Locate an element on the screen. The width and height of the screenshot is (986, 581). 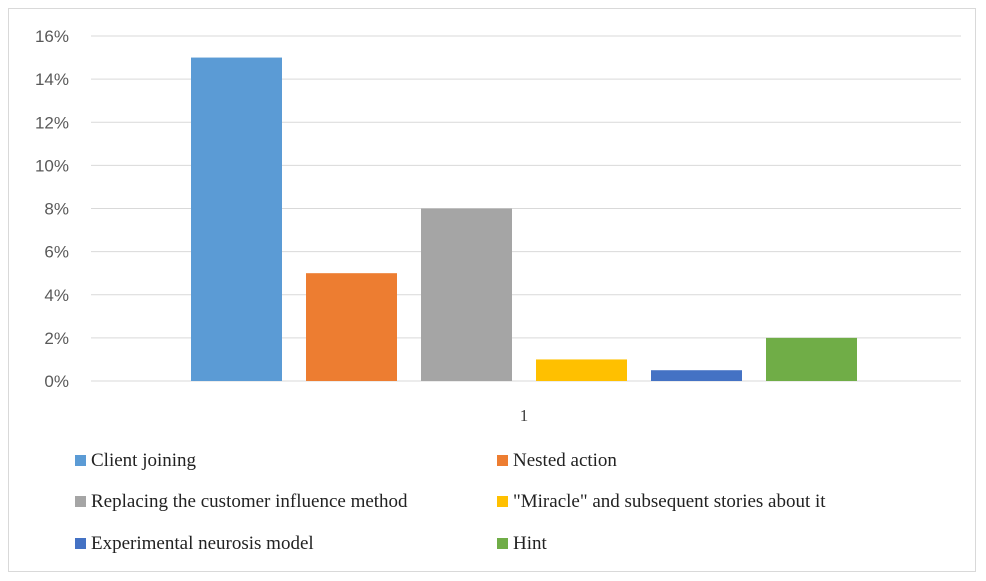
y-tick-label: 8% is located at coordinates (56, 209).